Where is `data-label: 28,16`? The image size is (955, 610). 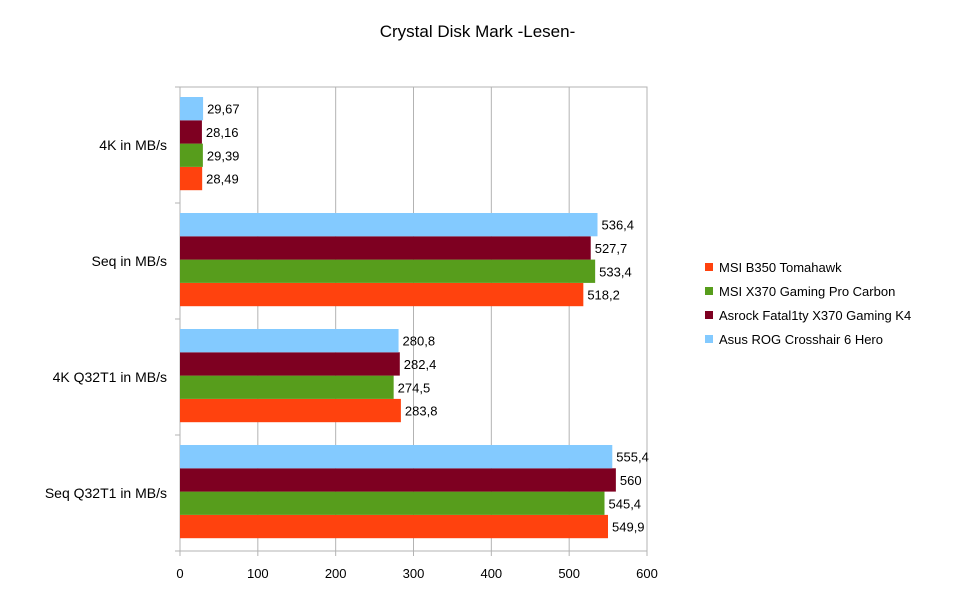
data-label: 28,16 is located at coordinates (222, 132).